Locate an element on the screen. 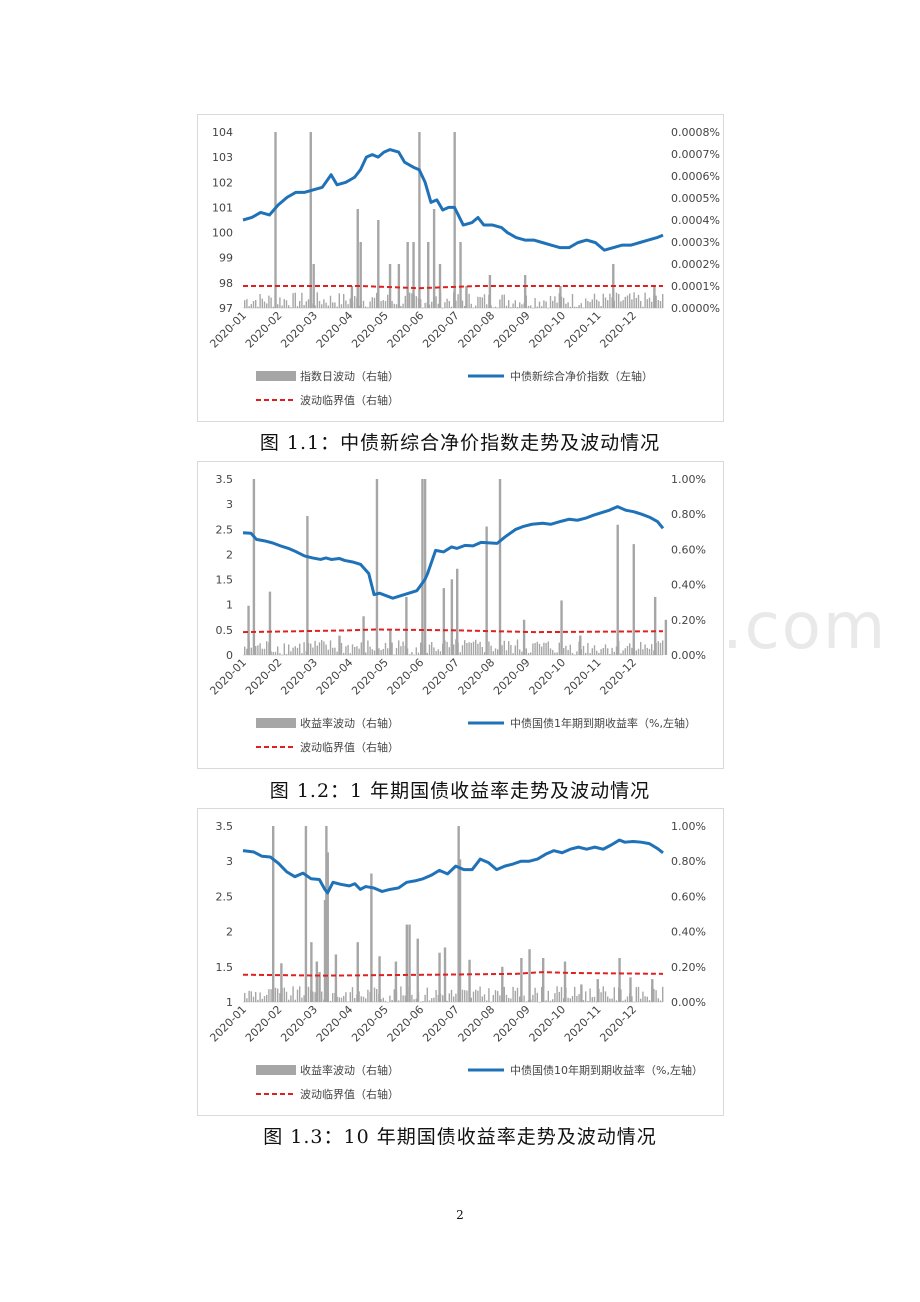 Image resolution: width=920 pixels, height=1302 pixels. series-line is located at coordinates (453, 200).